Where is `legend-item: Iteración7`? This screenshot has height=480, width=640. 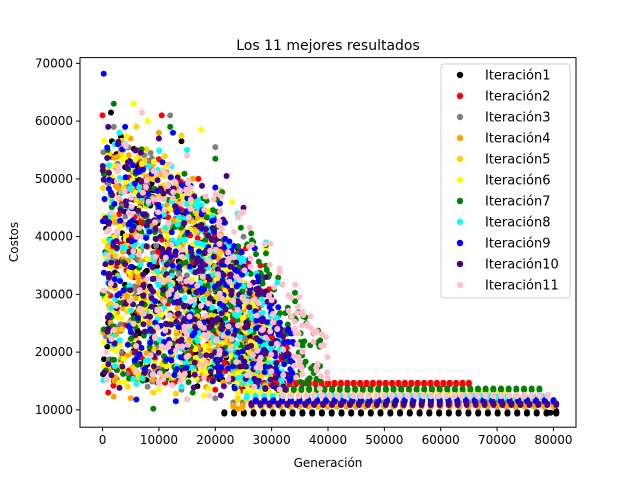
legend-item: Iteración7 is located at coordinates (503, 202).